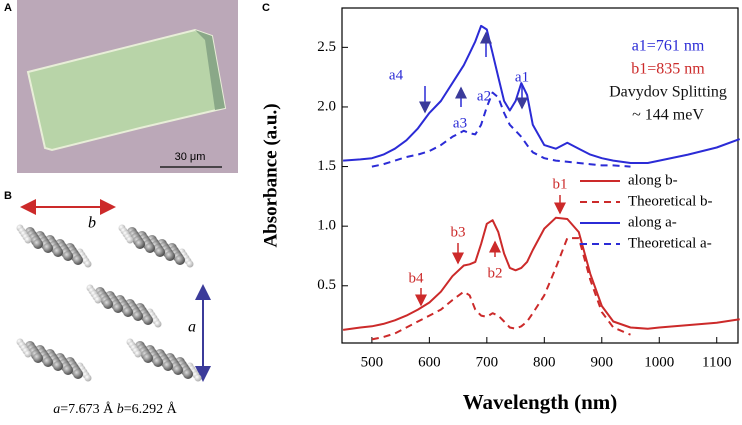 The image size is (742, 425). I want to click on y-tick-label: 1.5, so click(326, 166).